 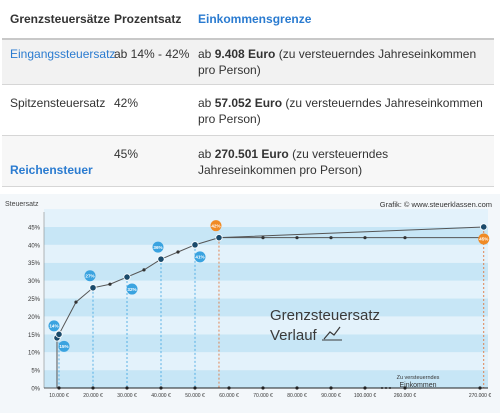 I want to click on y-tick-label: 25%, so click(x=34, y=300).